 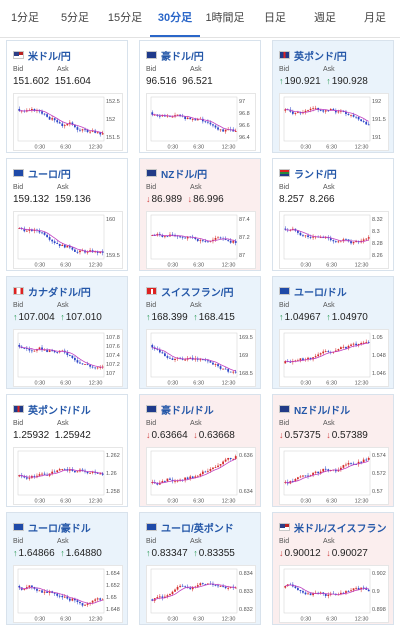 I want to click on mini-chart: 1.262 1.26 1.258 0:30 6:30 12:30, so click(x=68, y=476).